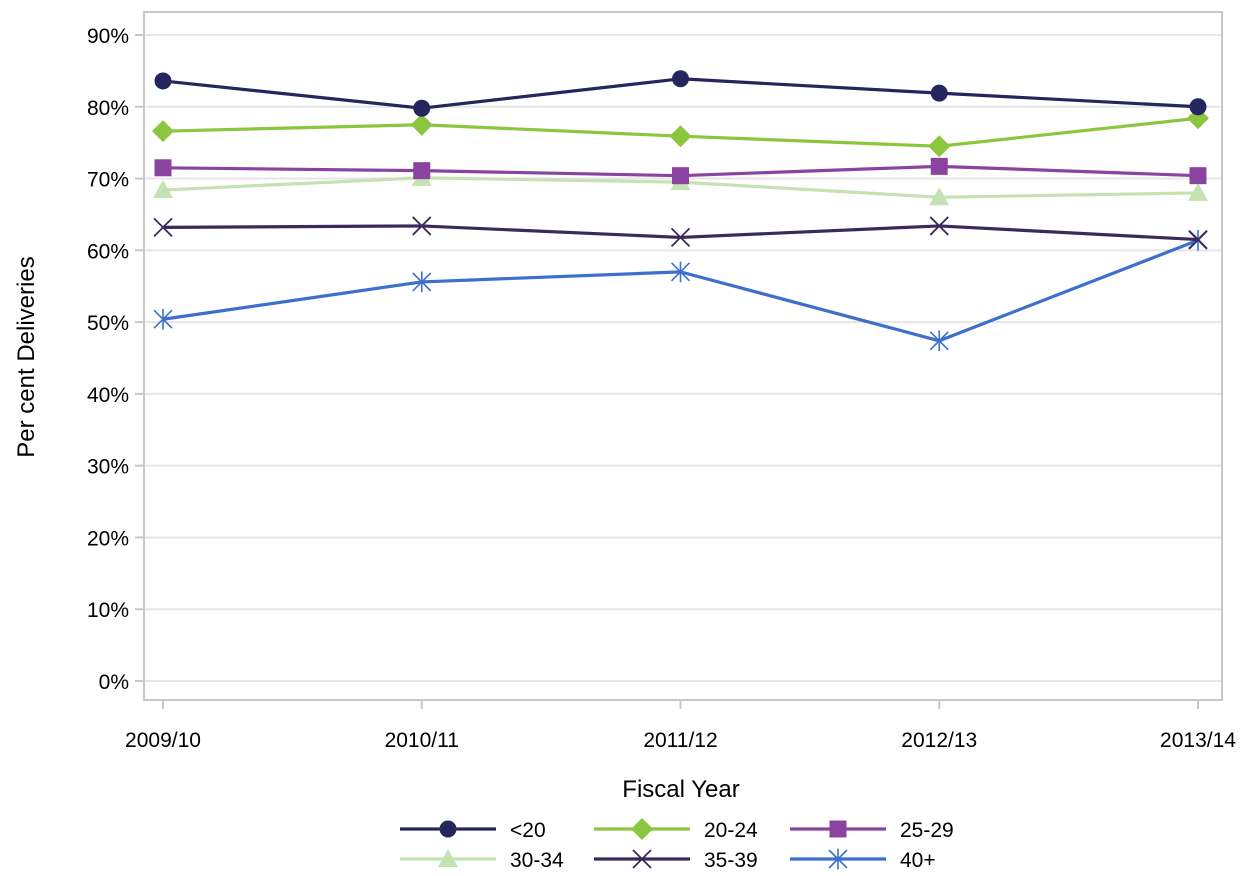 This screenshot has height=876, width=1248. What do you see at coordinates (680, 740) in the screenshot?
I see `x-tick-label: 2011/12` at bounding box center [680, 740].